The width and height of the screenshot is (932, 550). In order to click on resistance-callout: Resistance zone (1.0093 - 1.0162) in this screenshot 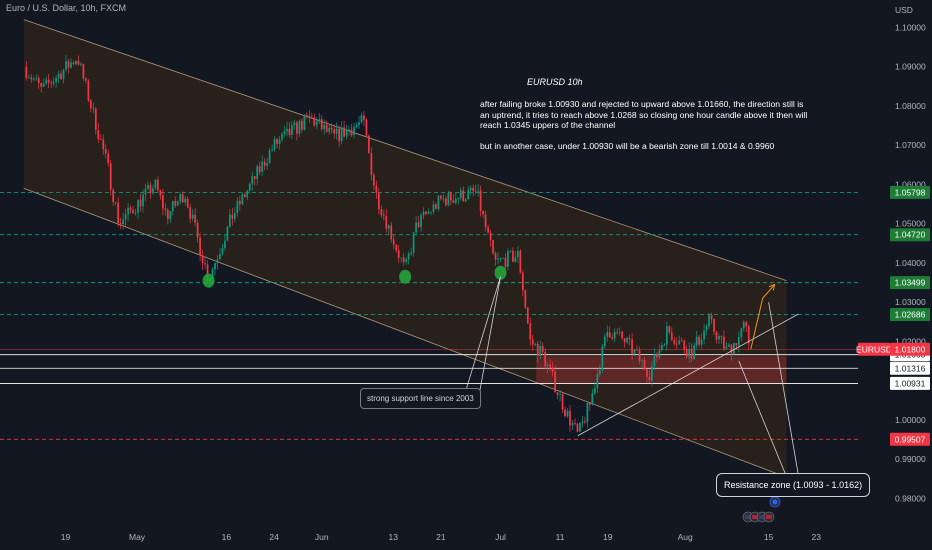, I will do `click(793, 485)`.